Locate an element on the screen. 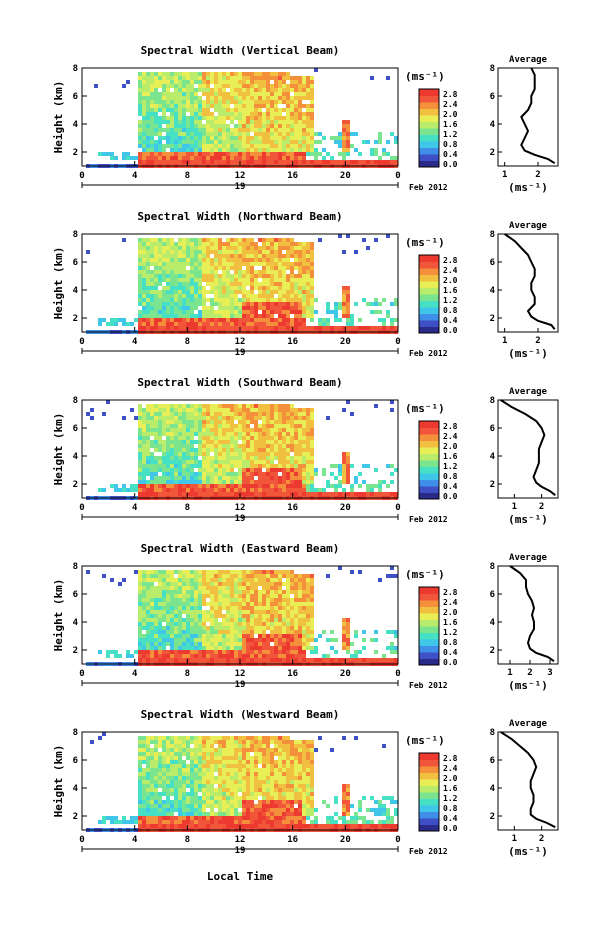  avg-y-tick-label: 2 is located at coordinates (492, 153).